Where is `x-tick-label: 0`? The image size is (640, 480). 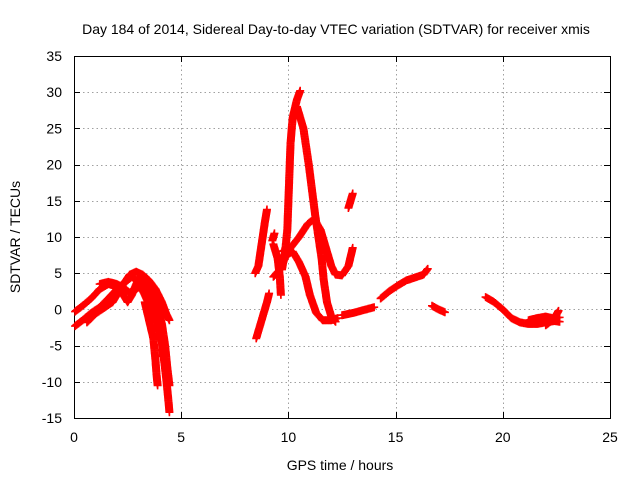
x-tick-label: 0 is located at coordinates (74, 437).